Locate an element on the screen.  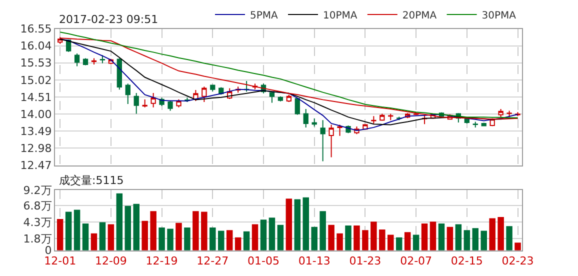
chart-title: 成交量:5115 is located at coordinates (91, 180).